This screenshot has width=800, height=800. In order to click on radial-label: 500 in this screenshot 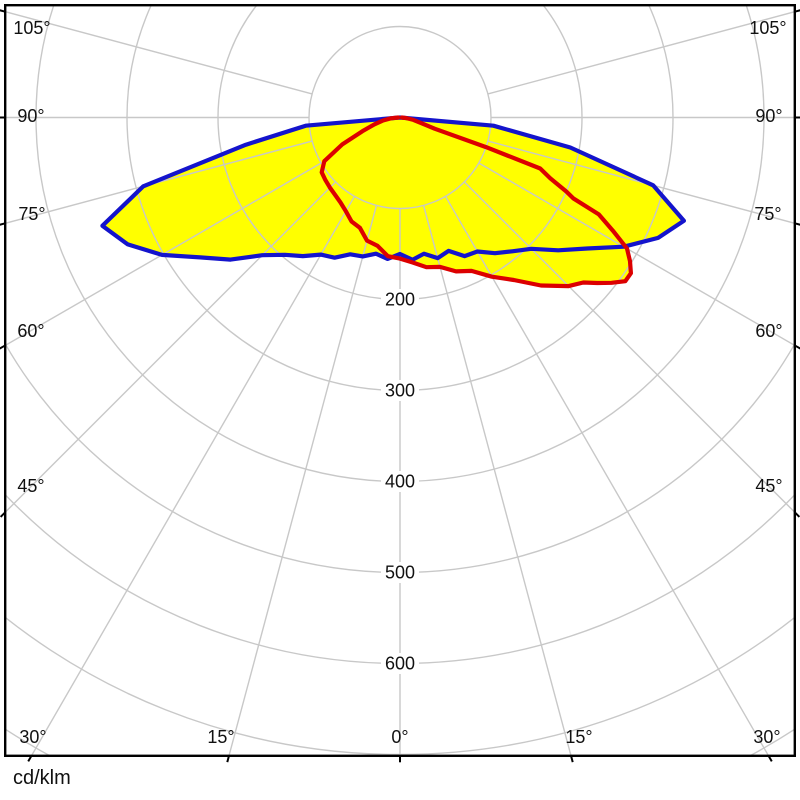, I will do `click(400, 573)`.